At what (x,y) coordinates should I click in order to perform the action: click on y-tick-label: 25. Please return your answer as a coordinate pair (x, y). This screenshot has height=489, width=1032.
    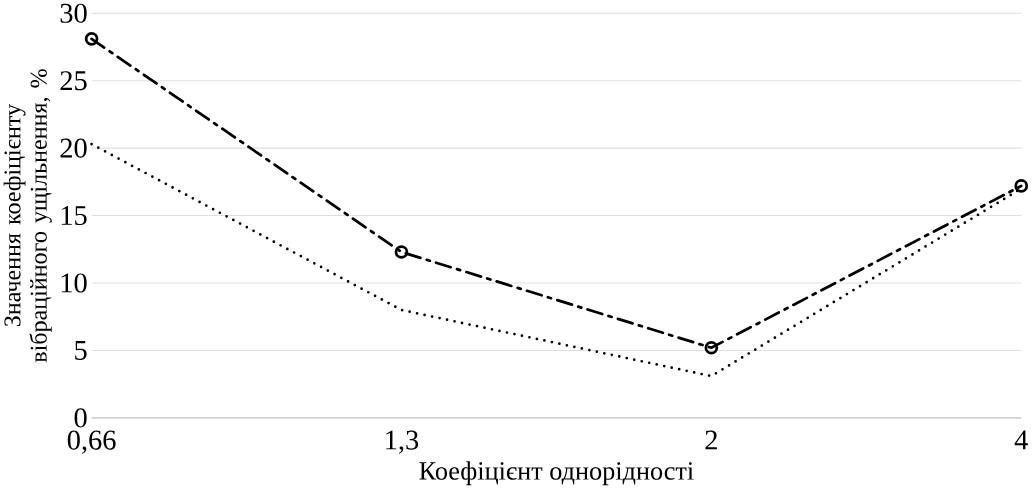
    Looking at the image, I should click on (73, 81).